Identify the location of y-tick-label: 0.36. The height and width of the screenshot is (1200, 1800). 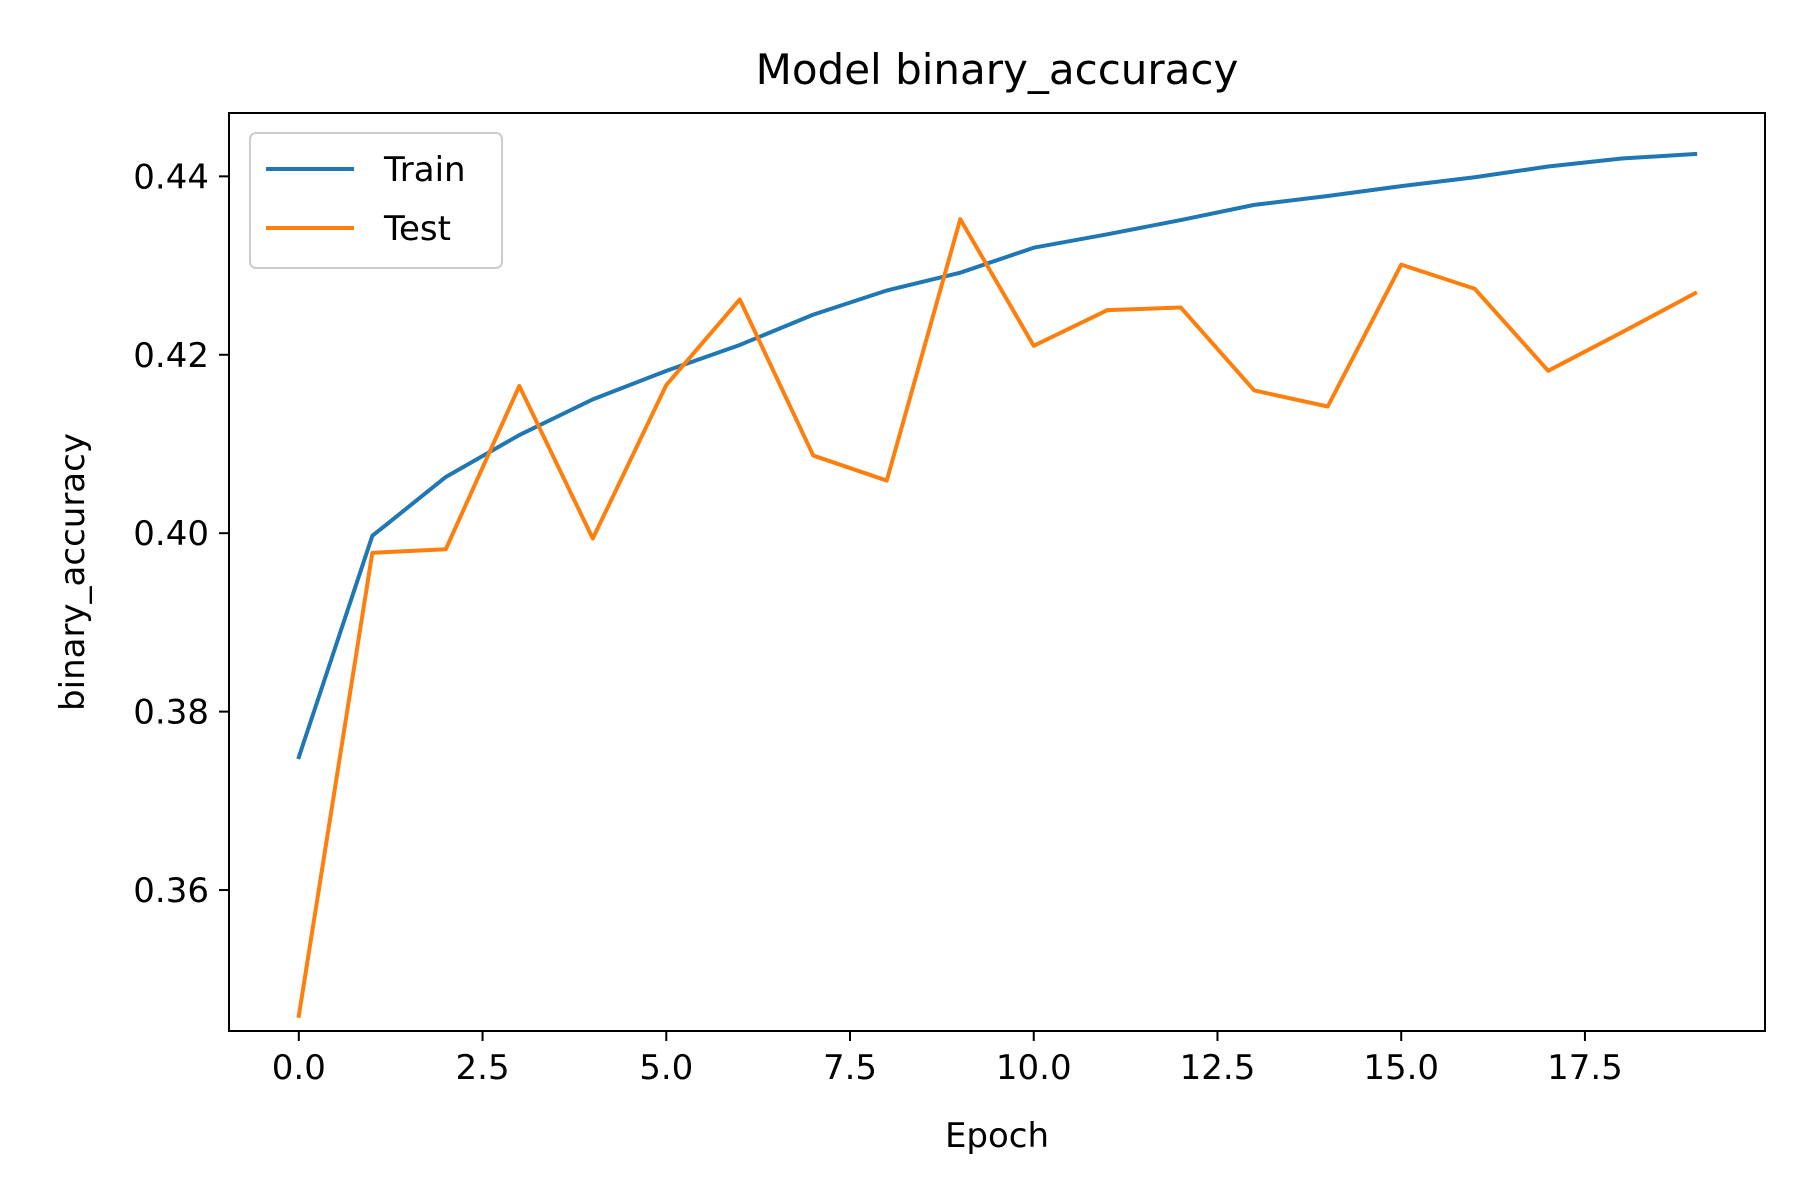
(171, 891).